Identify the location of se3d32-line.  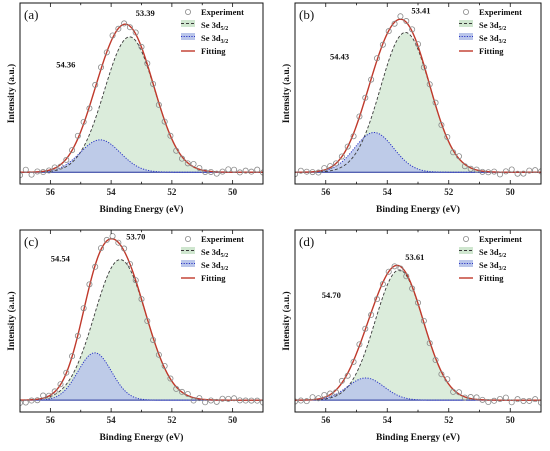
(141, 156).